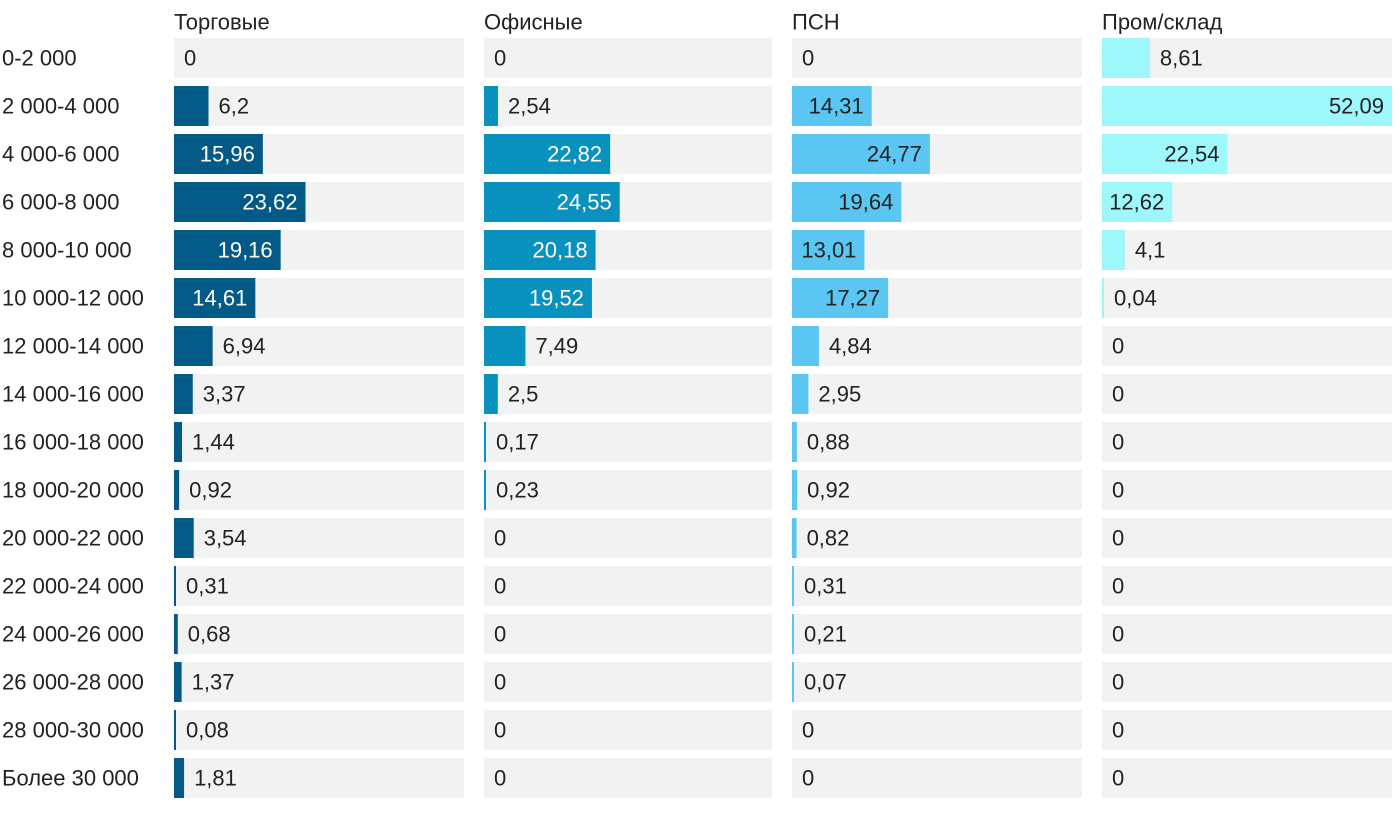 The height and width of the screenshot is (814, 1400). Describe the element at coordinates (825, 634) in the screenshot. I see `data-label: 0,21` at that location.